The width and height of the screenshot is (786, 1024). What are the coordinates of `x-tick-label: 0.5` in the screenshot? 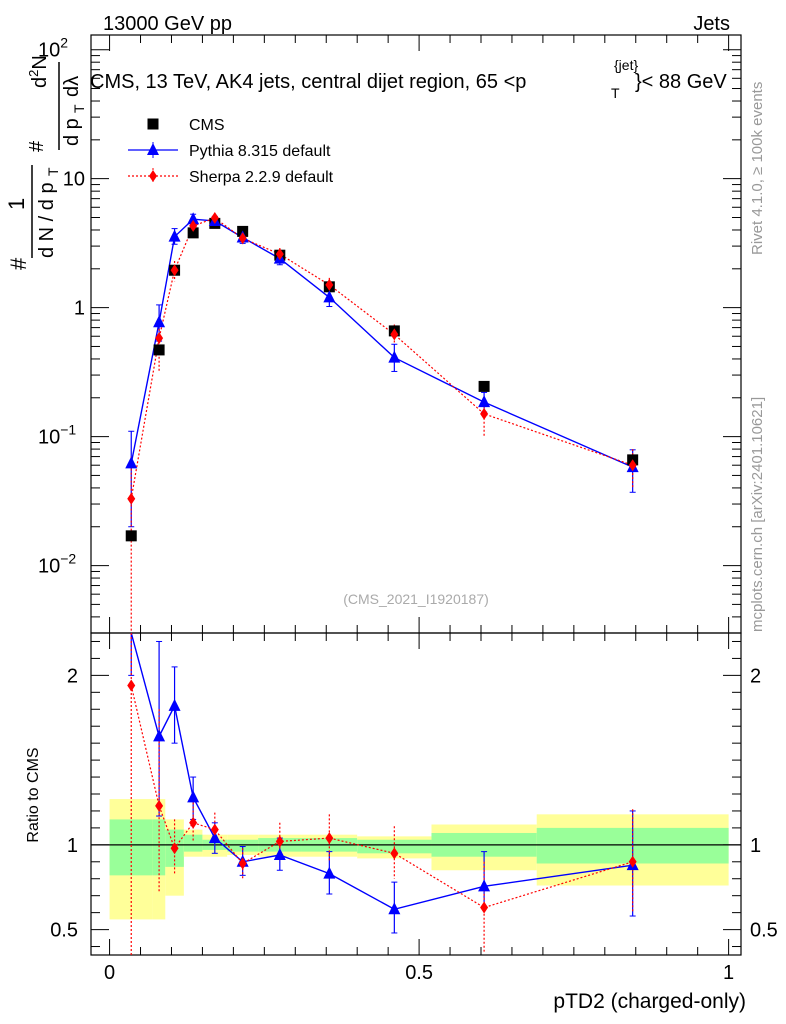 It's located at (419, 973).